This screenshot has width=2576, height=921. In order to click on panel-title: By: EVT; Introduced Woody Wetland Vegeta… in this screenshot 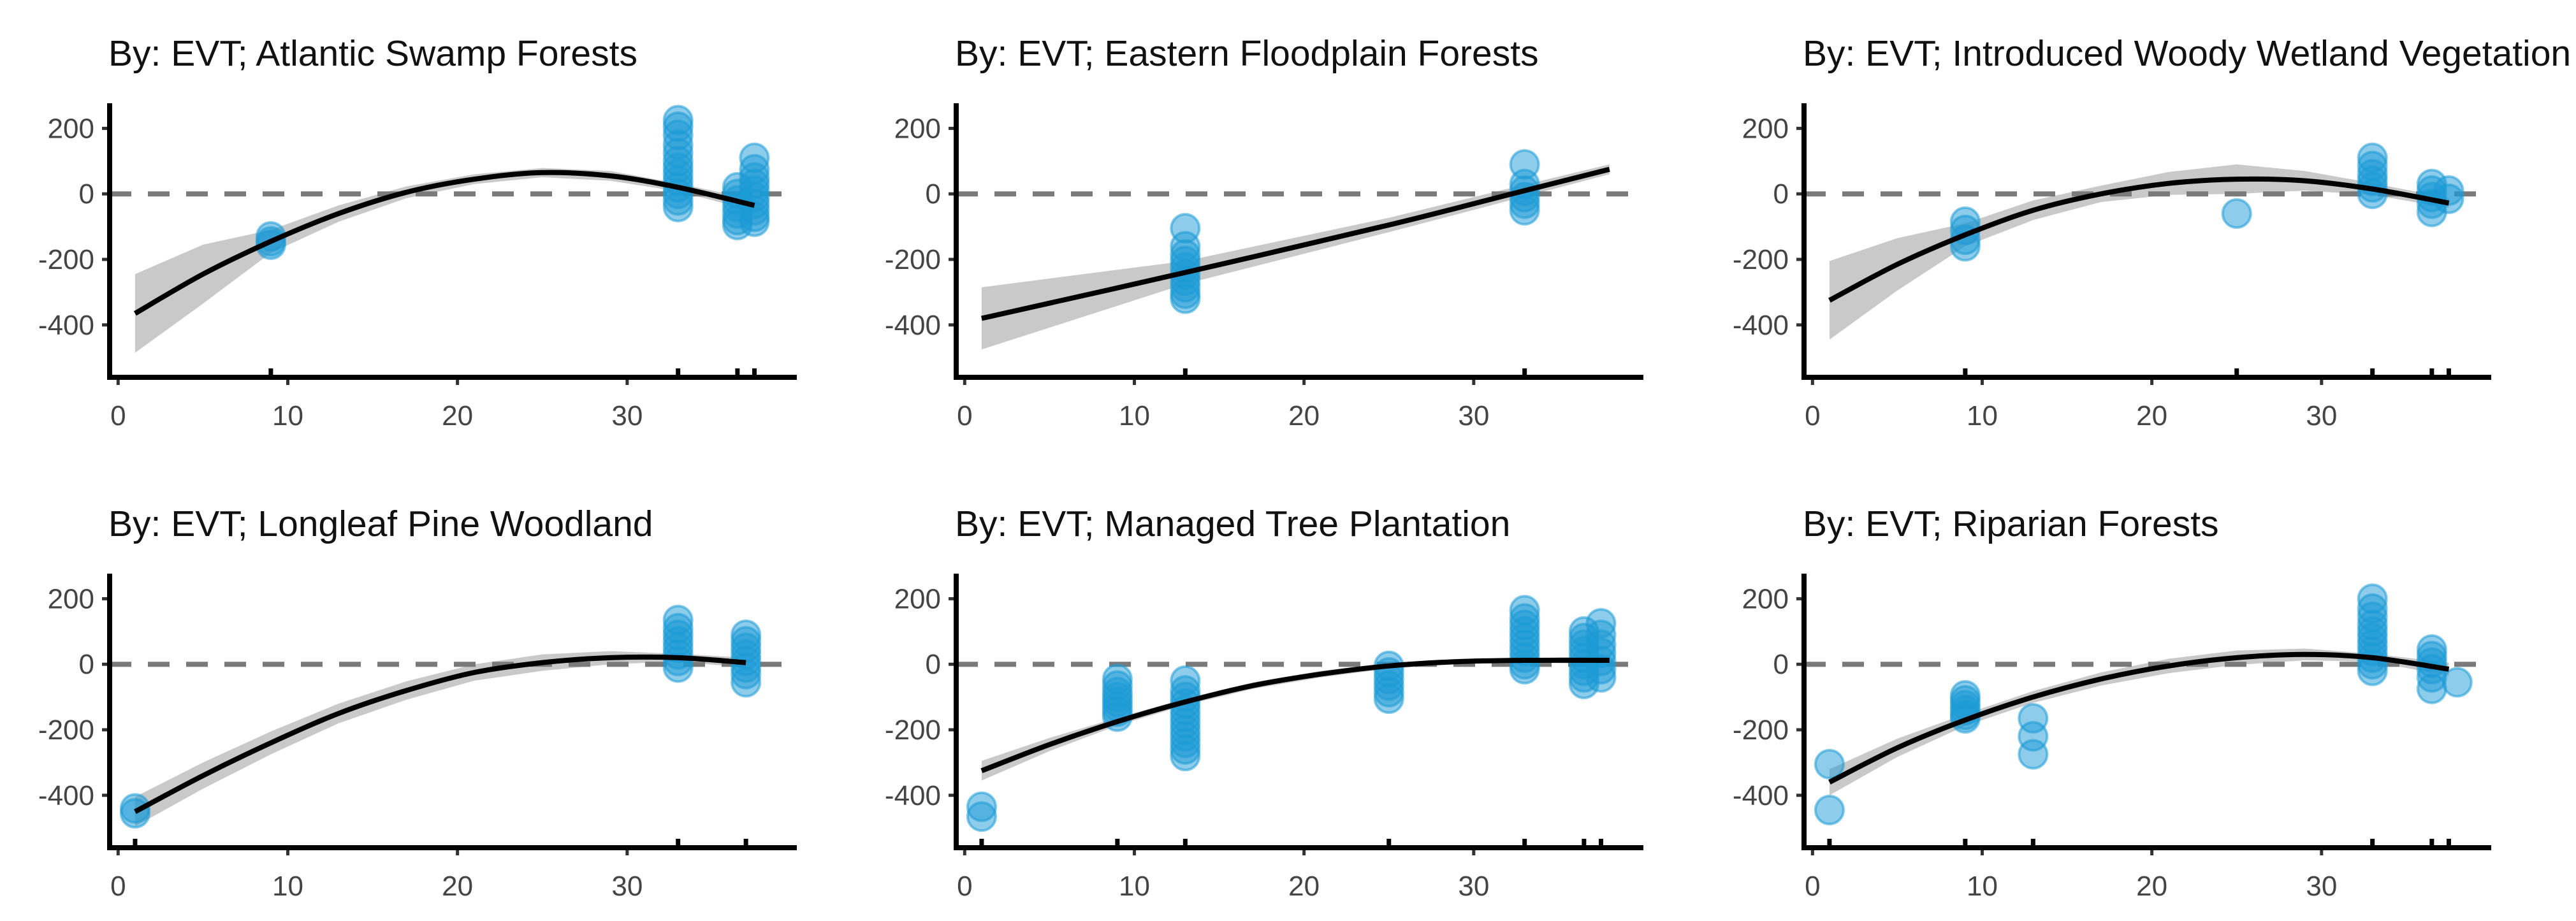, I will do `click(2187, 53)`.